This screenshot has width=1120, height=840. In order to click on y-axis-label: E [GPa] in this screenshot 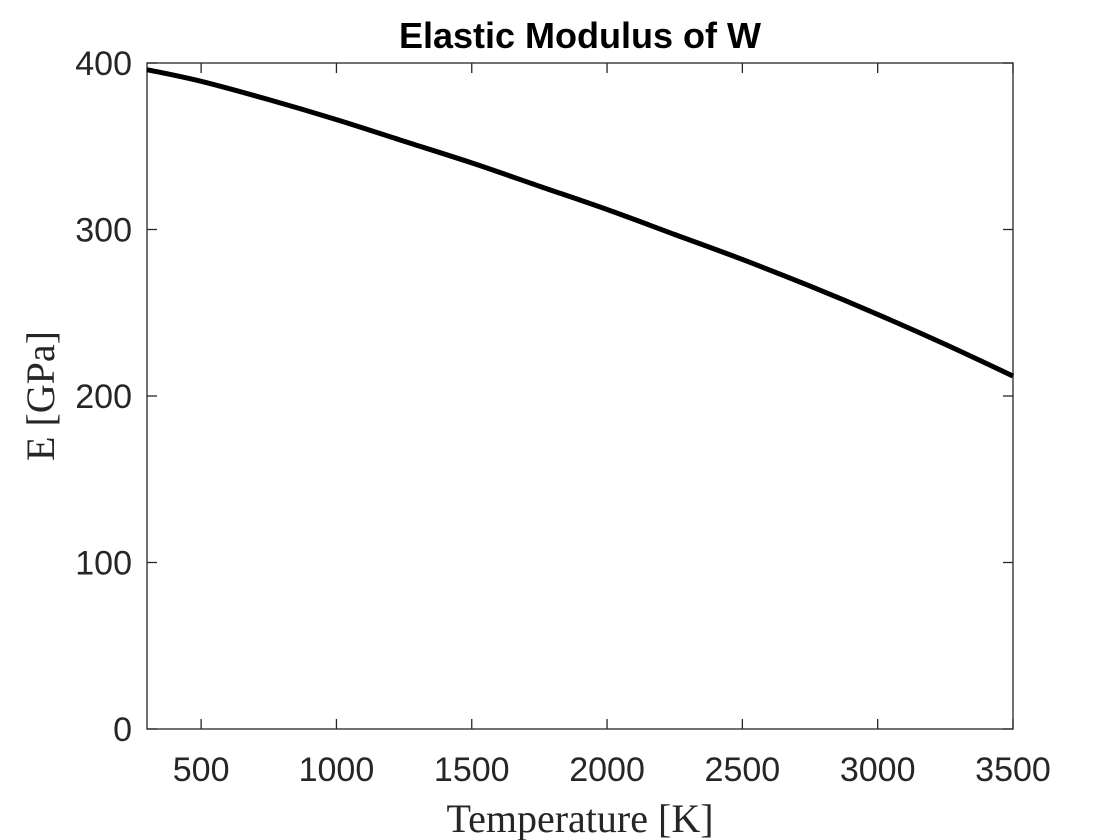, I will do `click(40, 396)`.